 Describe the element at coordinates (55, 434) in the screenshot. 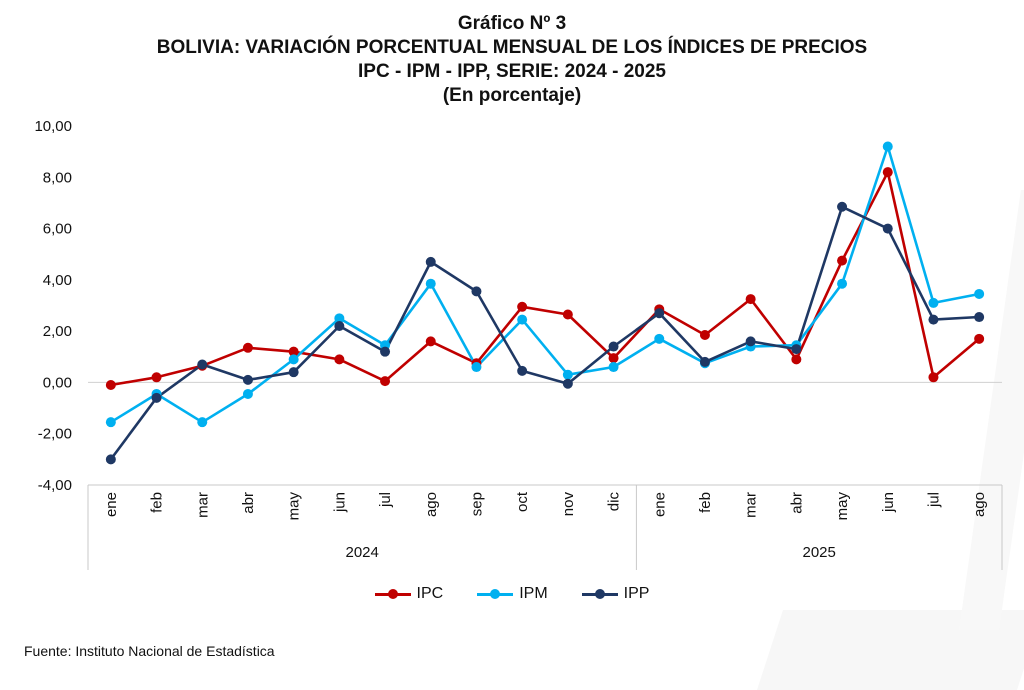

I see `y-tick-label: -2,00` at that location.